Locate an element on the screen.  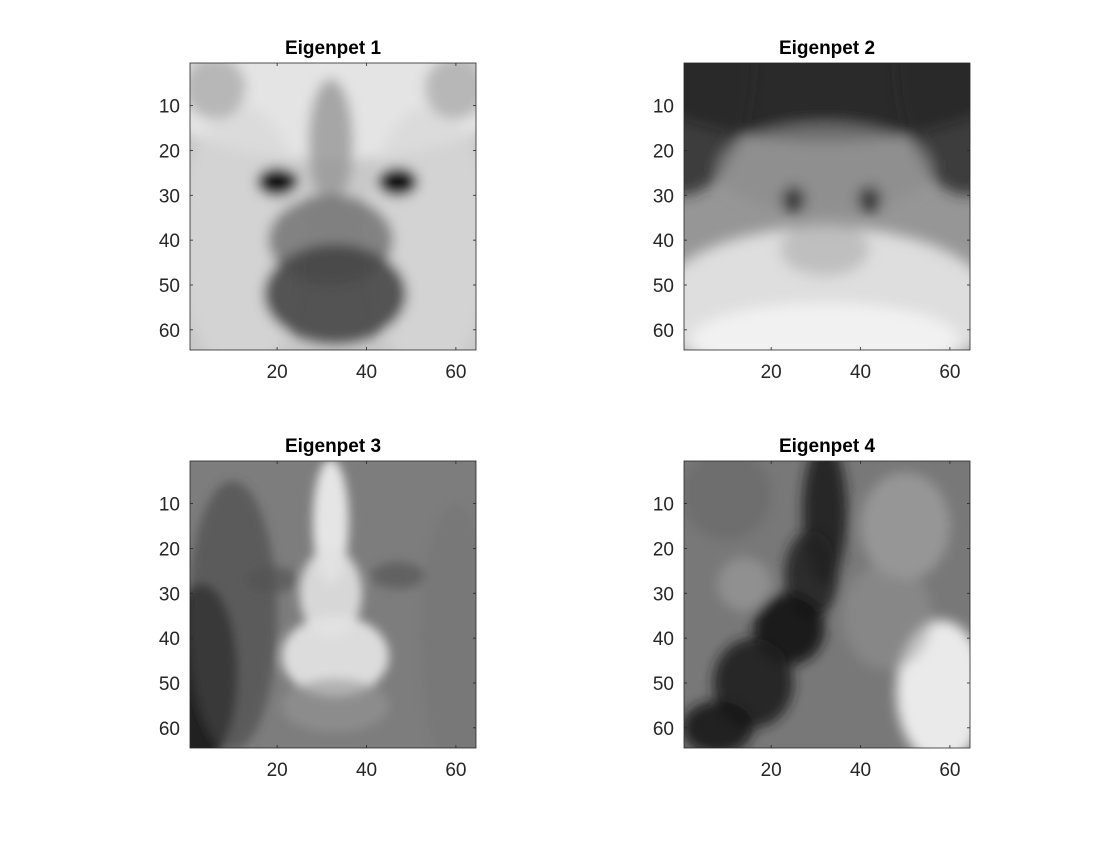
subplot-4: 20 40 60 10 20 30 40 50 60 Eigenpet 4 is located at coordinates (812, 608).